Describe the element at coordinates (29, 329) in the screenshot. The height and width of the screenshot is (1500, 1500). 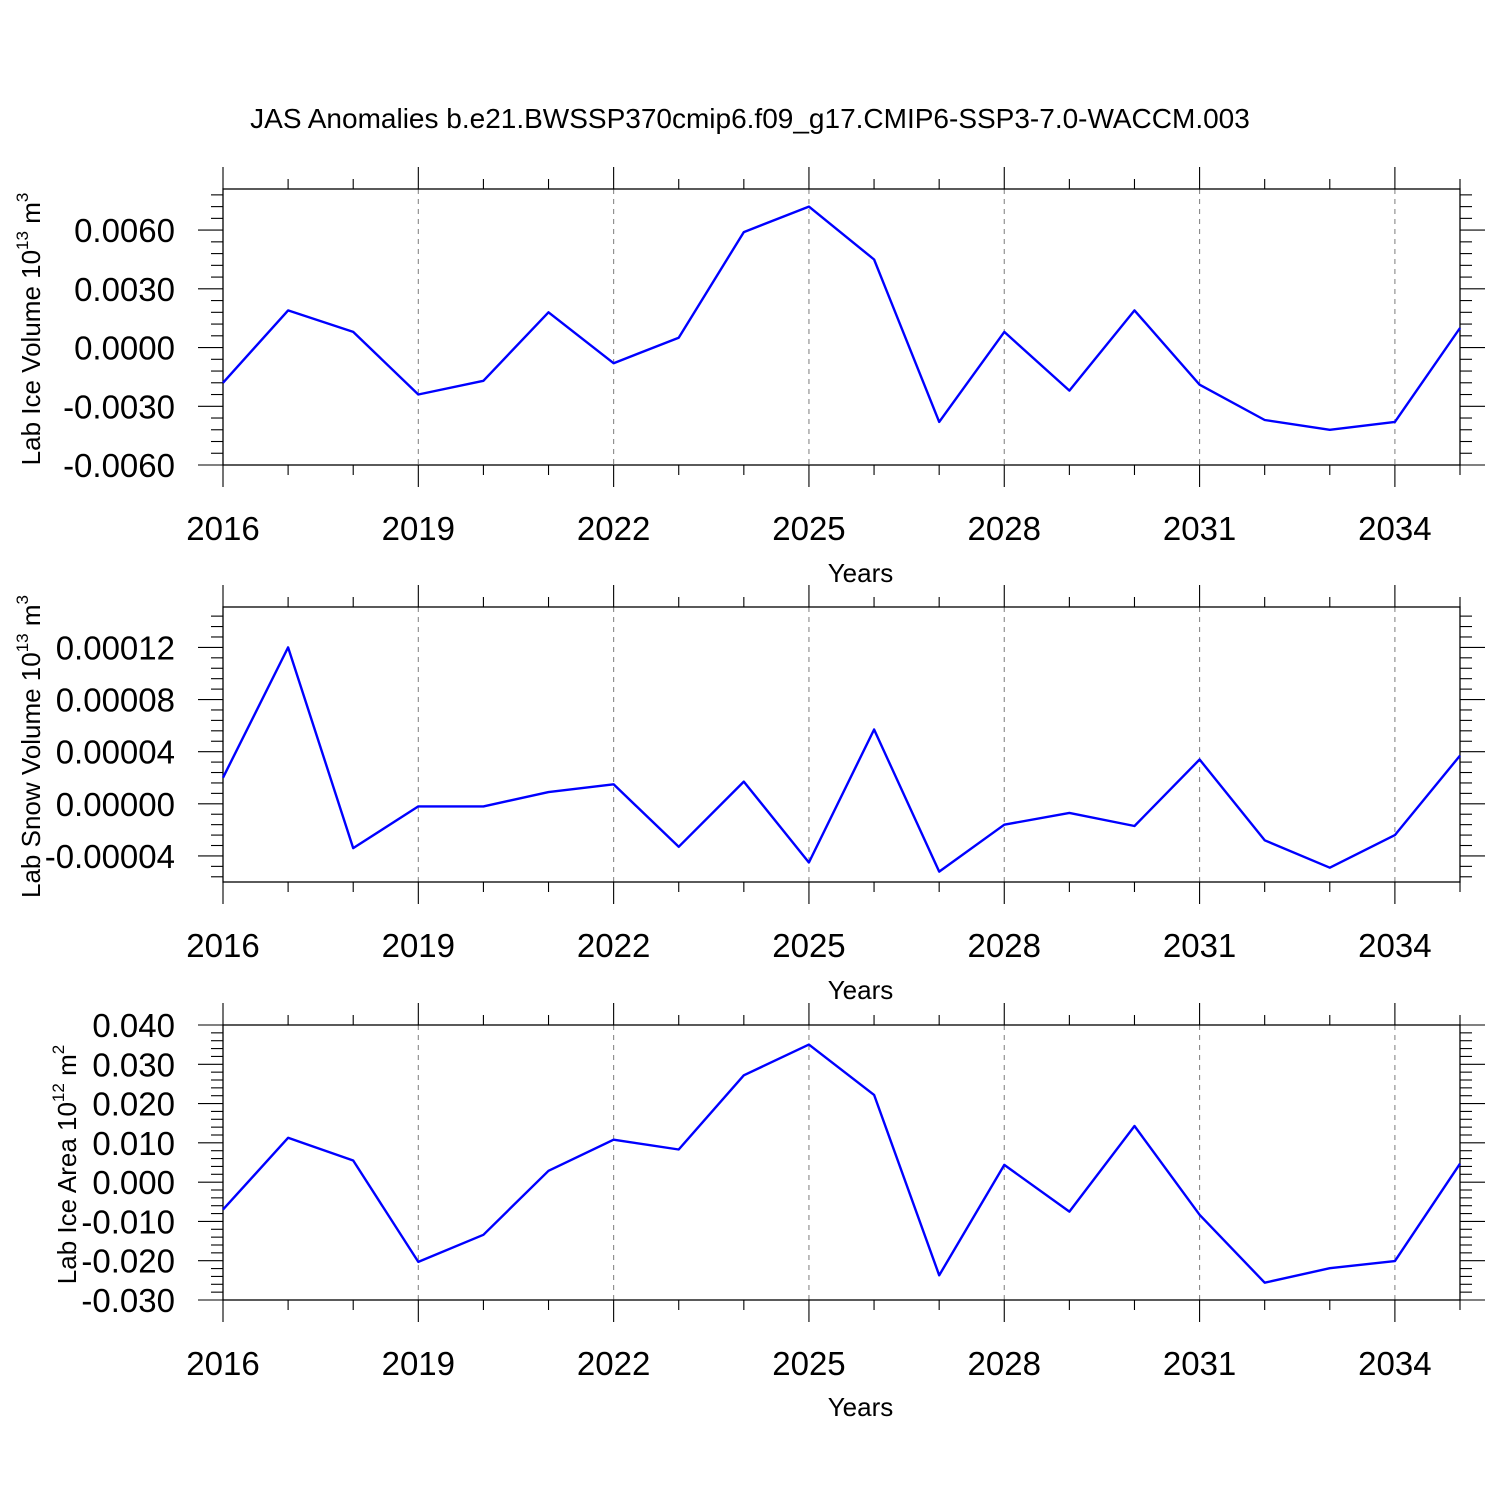
I see `y-axis-title: Lab Ice Volume 1013 m3` at that location.